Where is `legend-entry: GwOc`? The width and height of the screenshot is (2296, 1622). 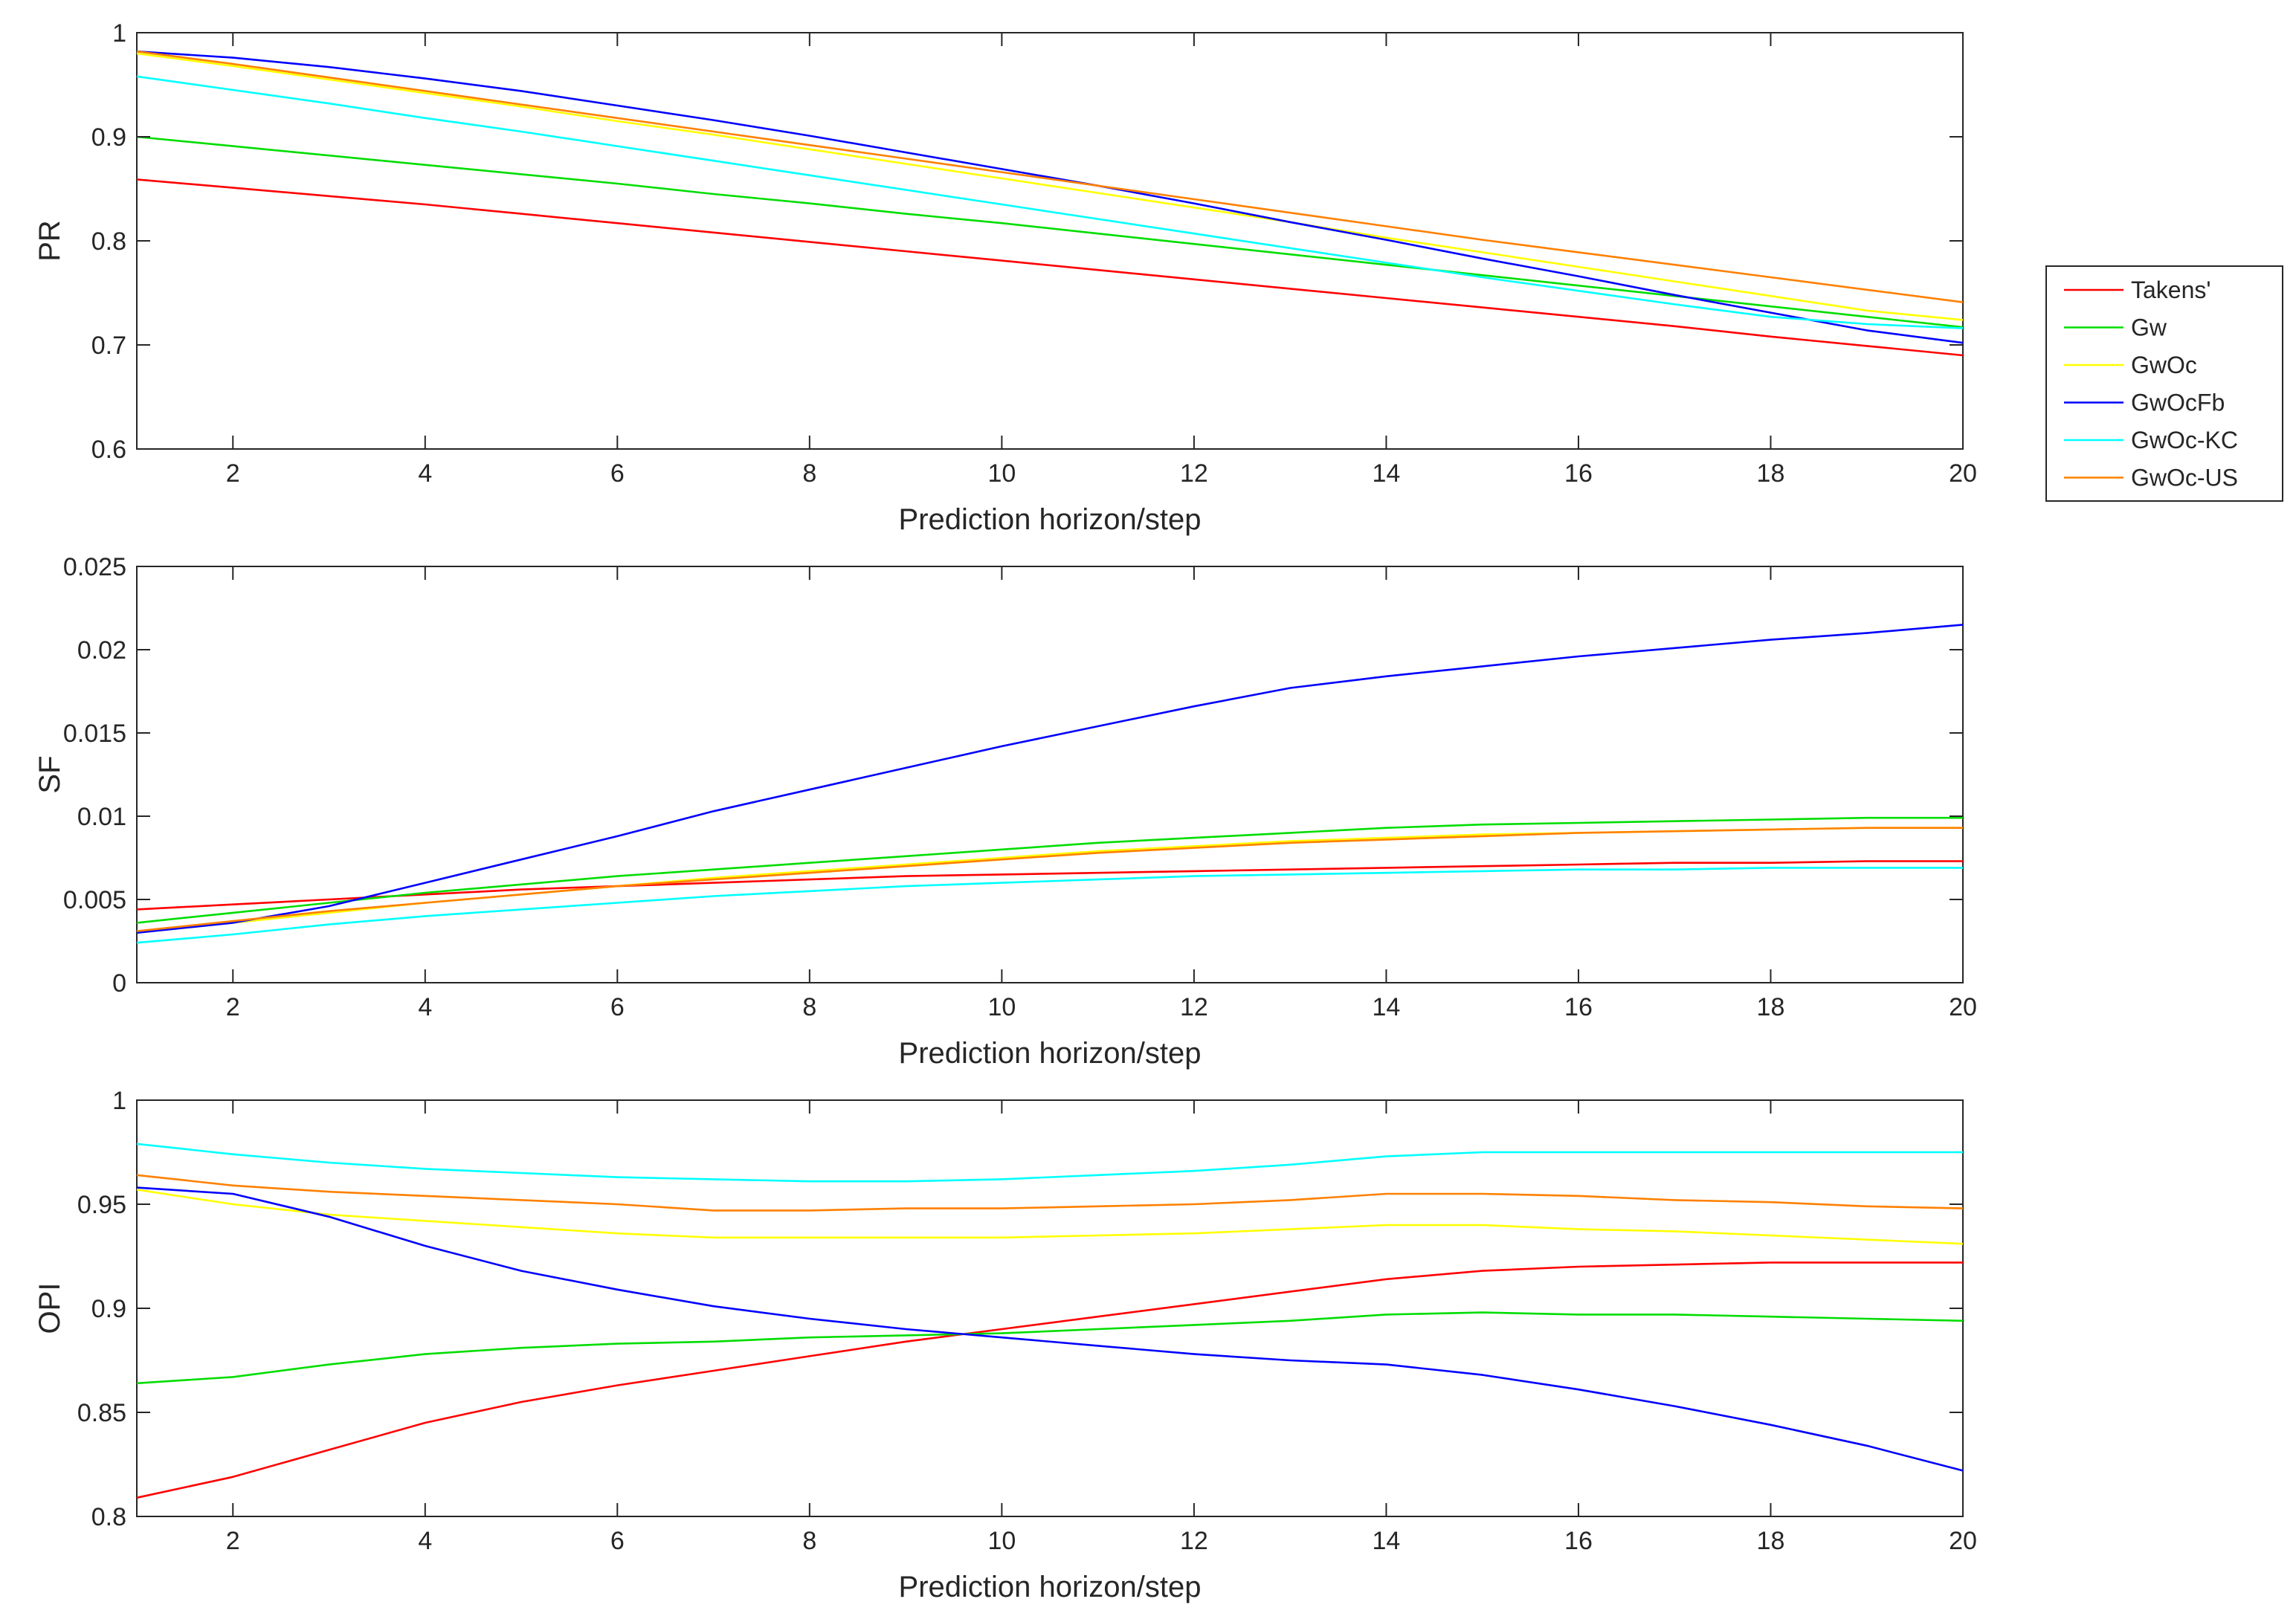 legend-entry: GwOc is located at coordinates (2164, 365).